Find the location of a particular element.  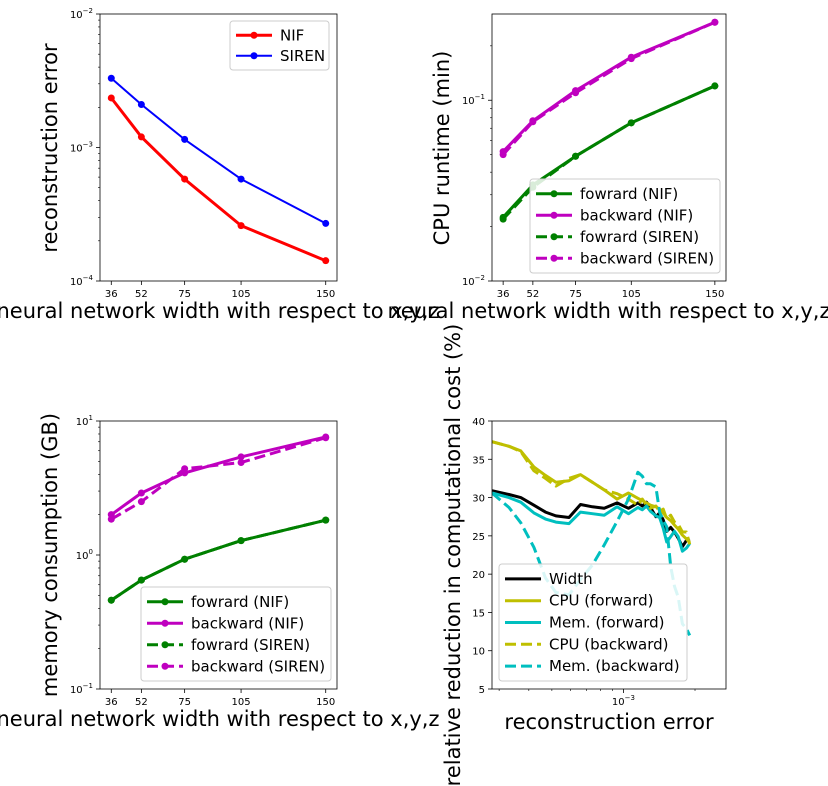

y-axis-label: reconstruction error is located at coordinates (50, 148).